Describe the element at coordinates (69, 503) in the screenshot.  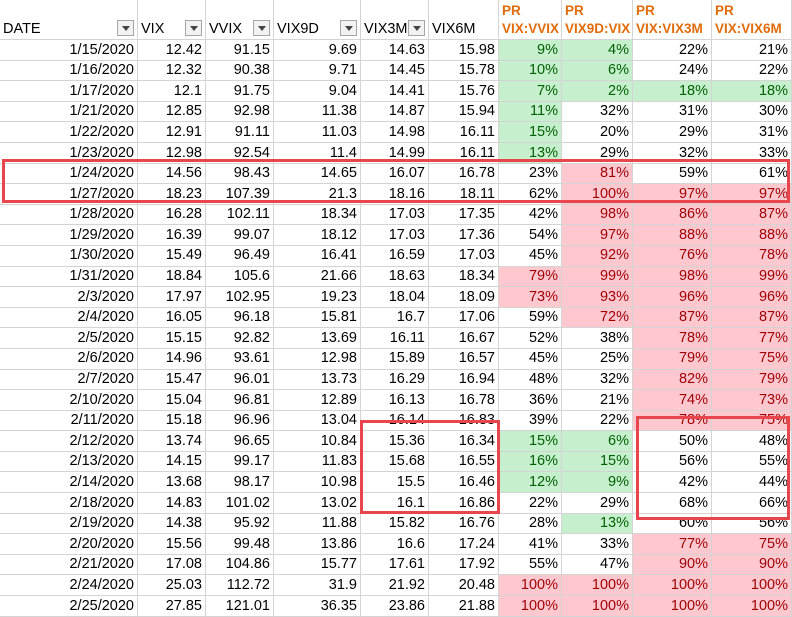
I see `table-cell: 2/18/2020` at that location.